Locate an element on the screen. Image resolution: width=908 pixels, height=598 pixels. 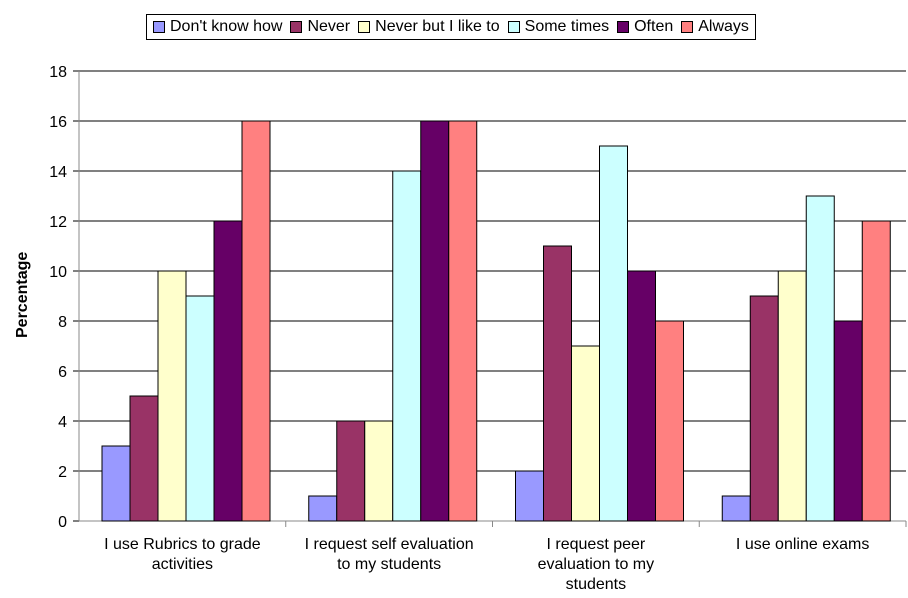
y-tick-label: 16 is located at coordinates (58, 122).